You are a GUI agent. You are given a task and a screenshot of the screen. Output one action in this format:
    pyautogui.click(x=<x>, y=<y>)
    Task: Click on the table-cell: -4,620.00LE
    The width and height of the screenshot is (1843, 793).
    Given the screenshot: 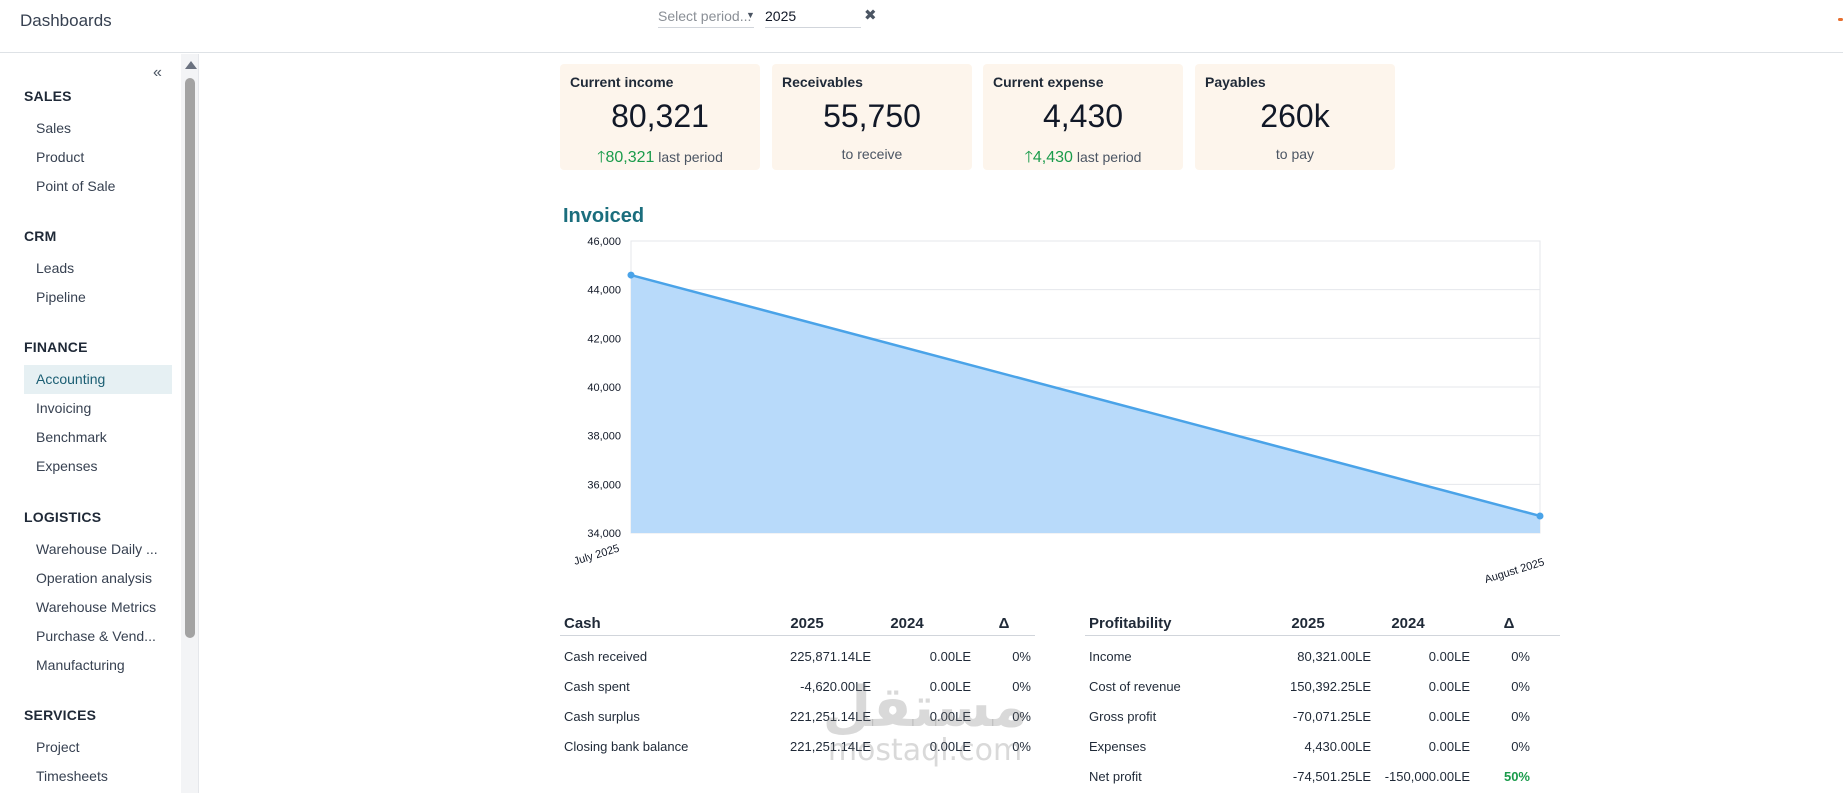 What is the action you would take?
    pyautogui.click(x=835, y=686)
    